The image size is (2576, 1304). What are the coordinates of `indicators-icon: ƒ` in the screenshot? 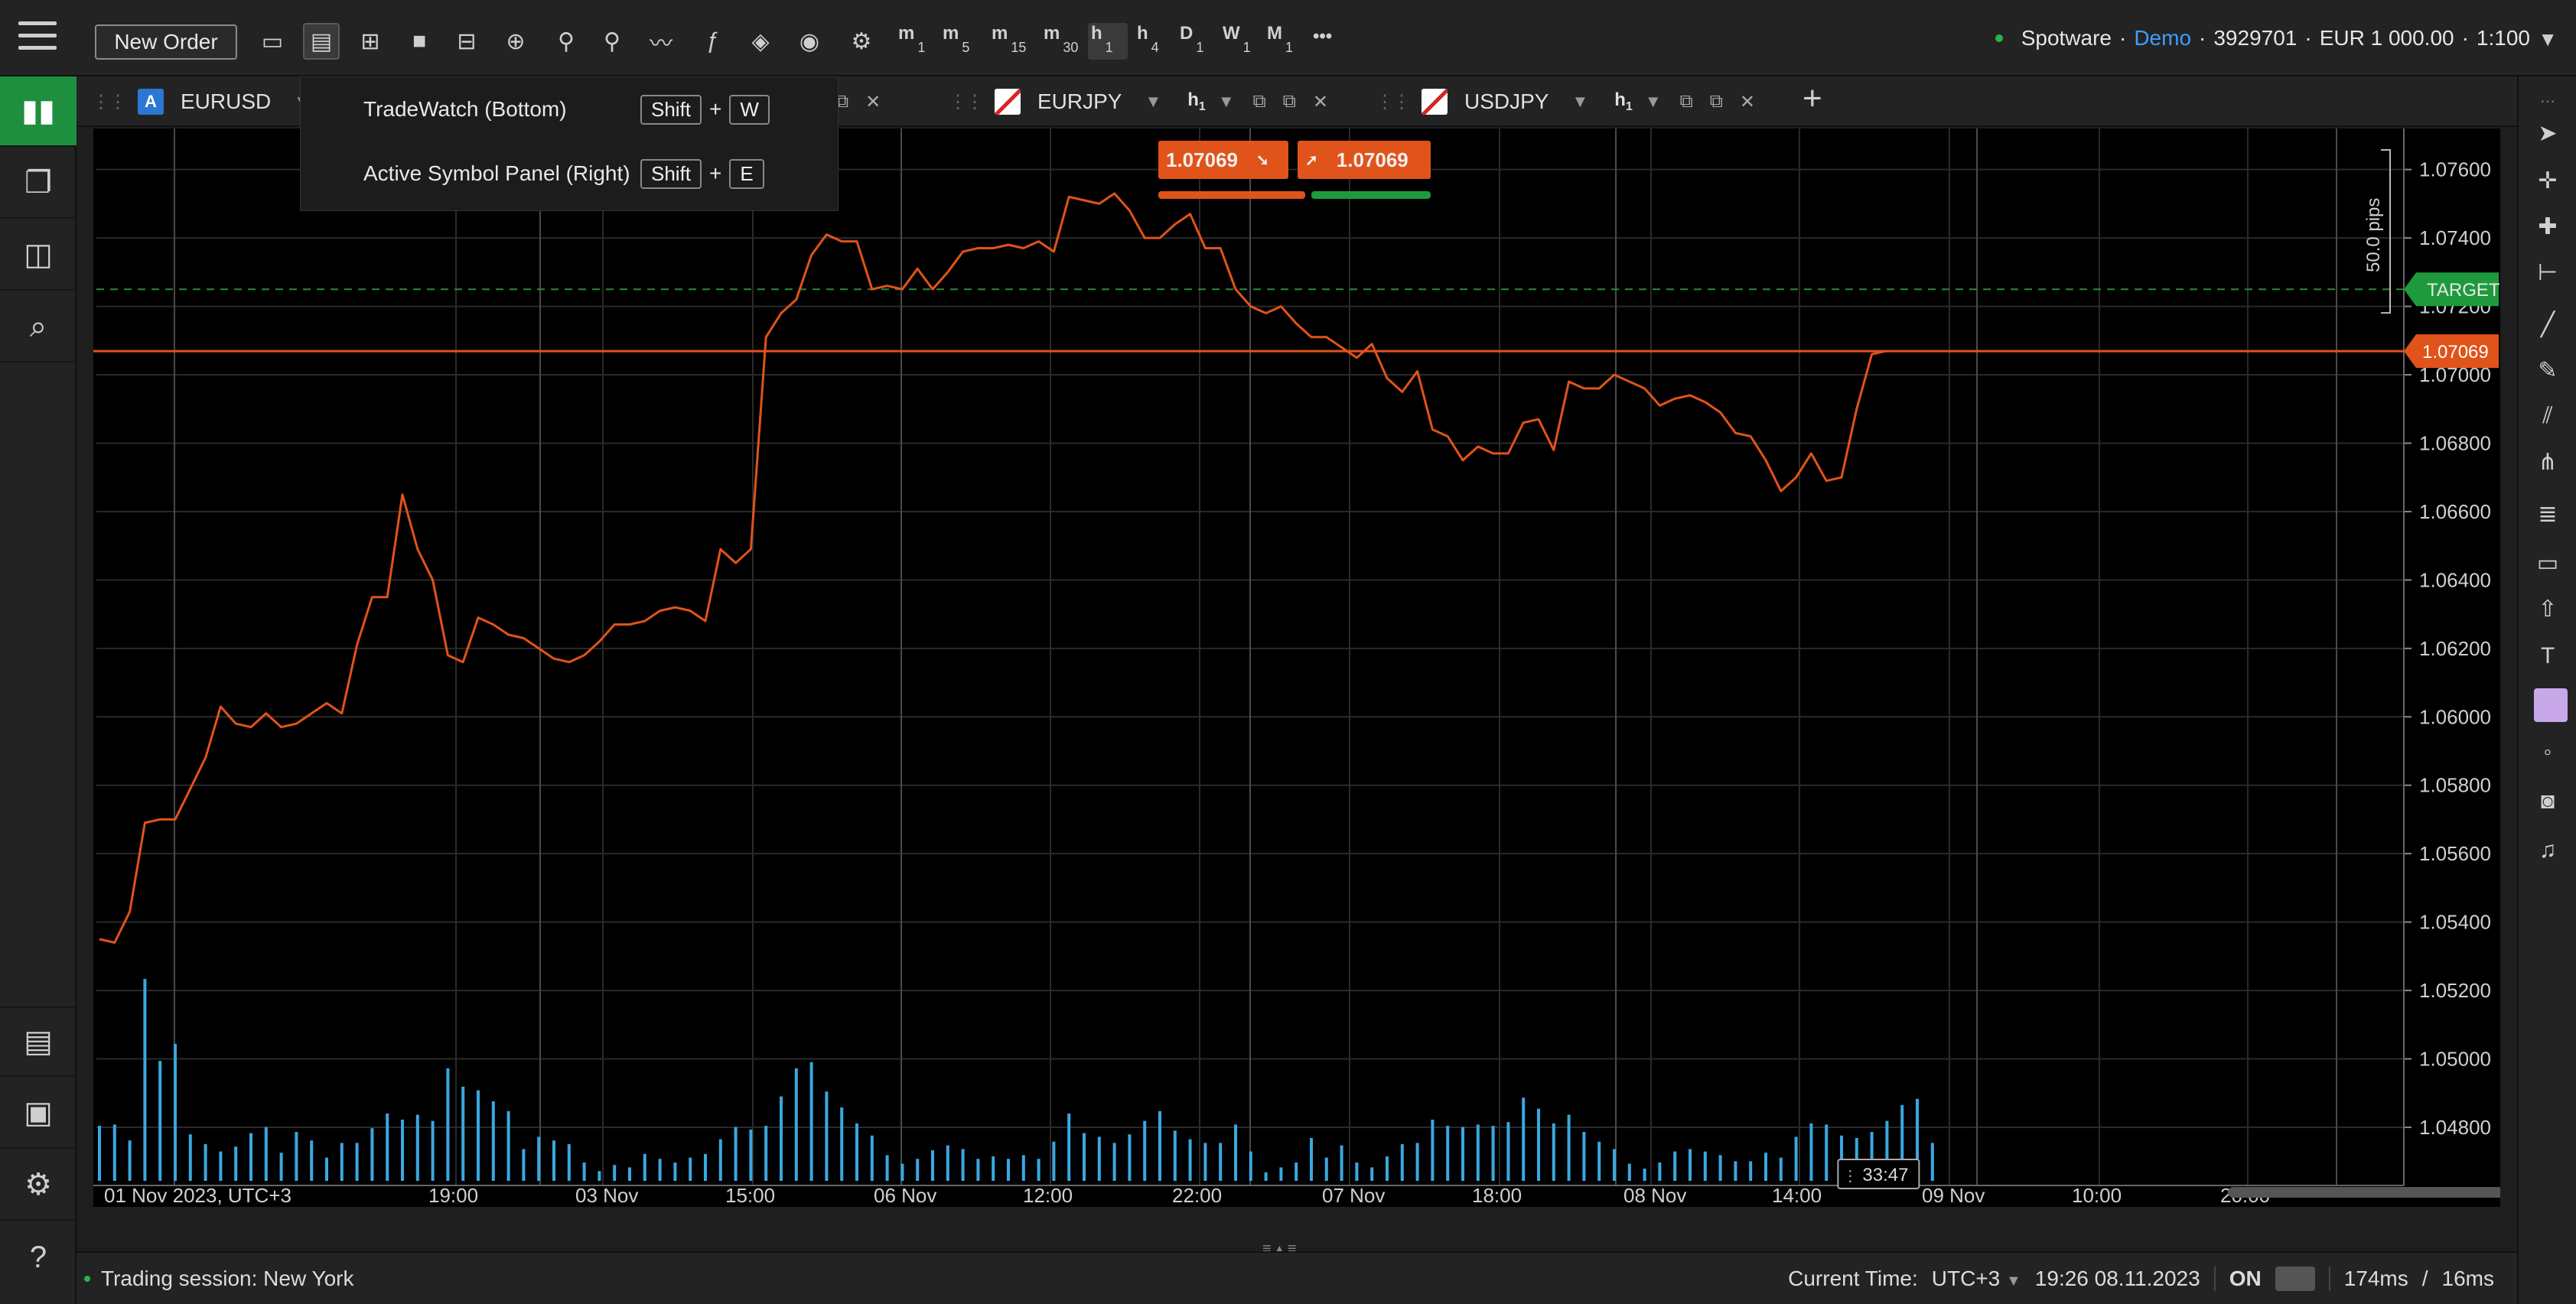 It's located at (713, 41).